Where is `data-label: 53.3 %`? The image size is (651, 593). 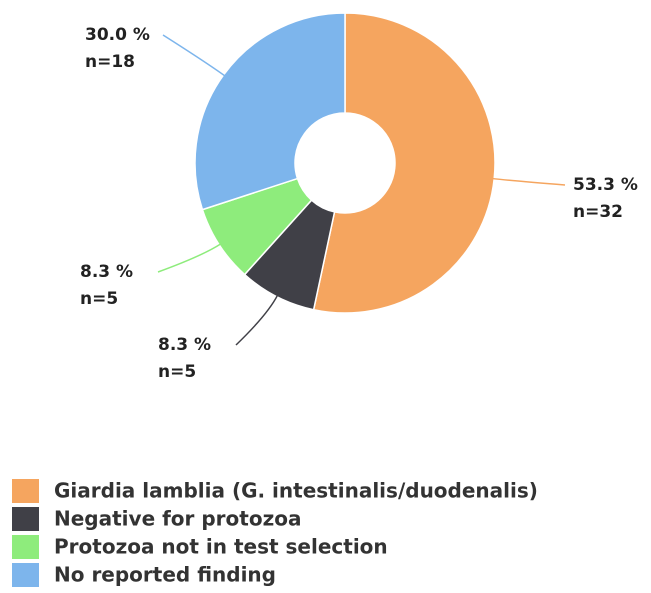
data-label: 53.3 % is located at coordinates (605, 185).